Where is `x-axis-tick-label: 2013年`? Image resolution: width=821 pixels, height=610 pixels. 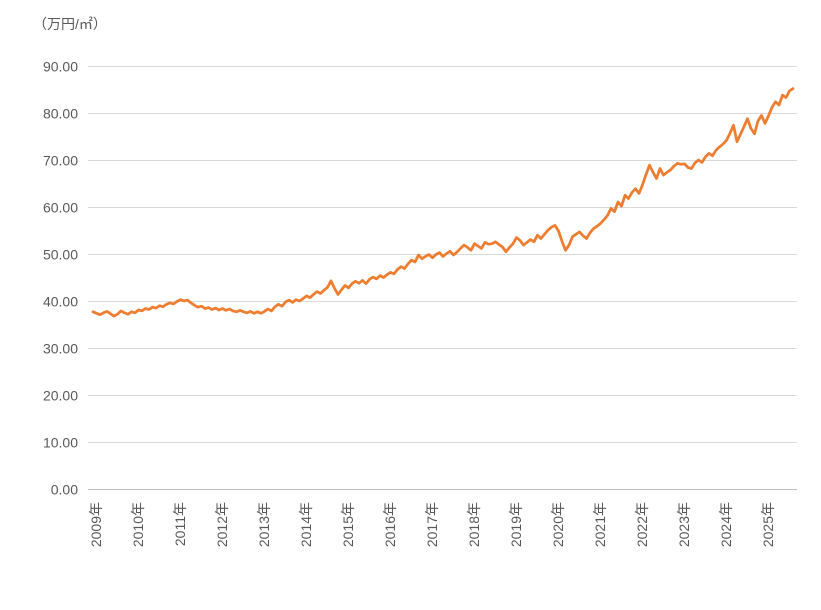
x-axis-tick-label: 2013年 is located at coordinates (264, 524).